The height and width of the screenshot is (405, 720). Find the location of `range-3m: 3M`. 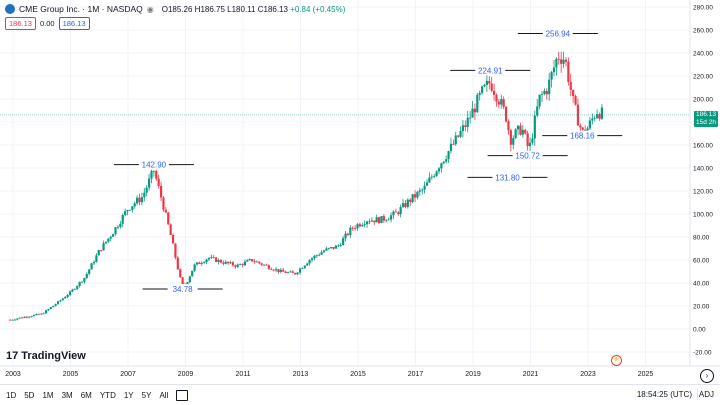

range-3m: 3M is located at coordinates (67, 395).